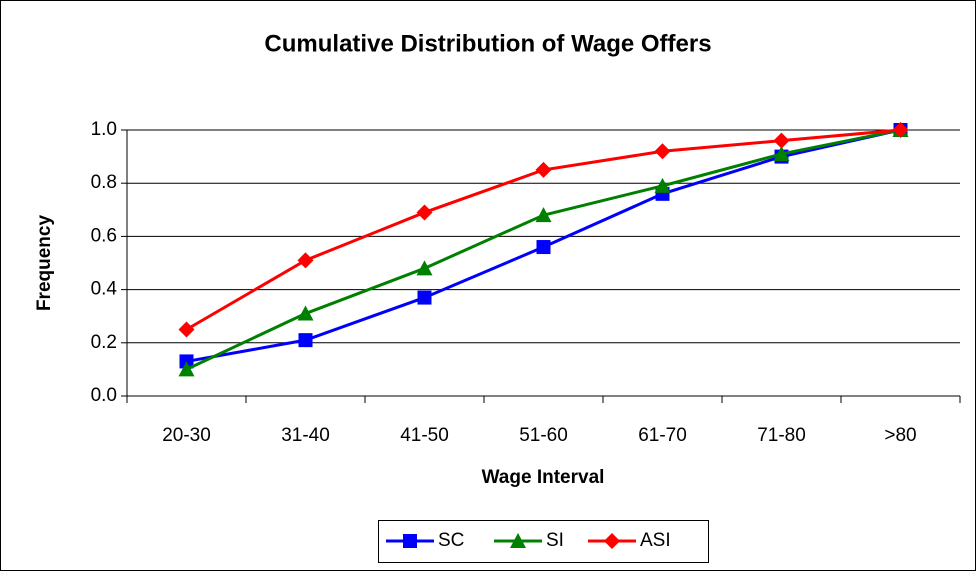  Describe the element at coordinates (781, 435) in the screenshot. I see `x-tick-label: 71-80` at that location.